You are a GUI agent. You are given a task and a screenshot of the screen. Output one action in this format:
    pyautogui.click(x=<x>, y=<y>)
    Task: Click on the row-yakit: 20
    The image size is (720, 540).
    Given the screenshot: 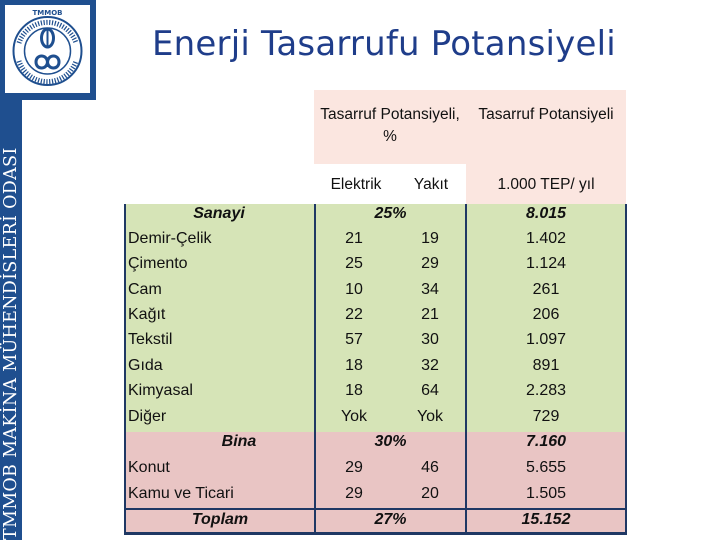 What is the action you would take?
    pyautogui.click(x=430, y=493)
    